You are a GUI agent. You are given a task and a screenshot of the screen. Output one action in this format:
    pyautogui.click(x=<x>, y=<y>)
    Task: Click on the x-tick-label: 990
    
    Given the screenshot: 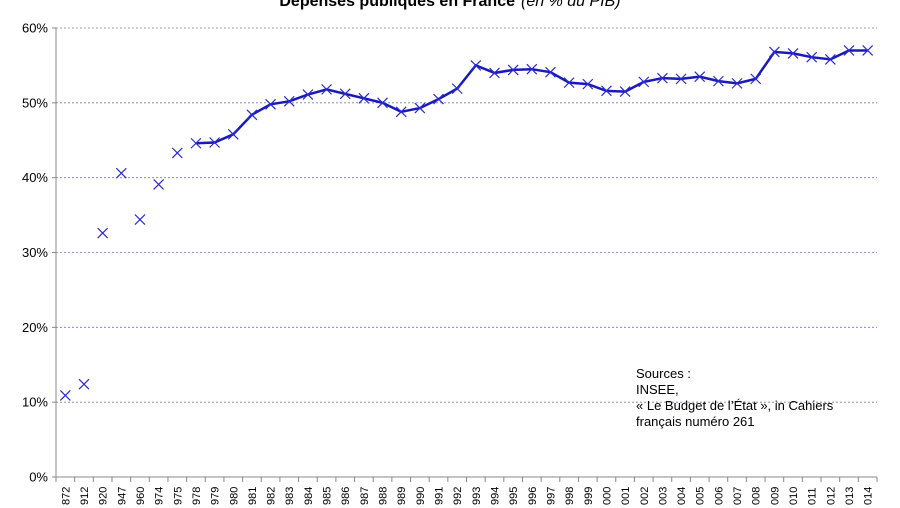 What is the action you would take?
    pyautogui.click(x=421, y=496)
    